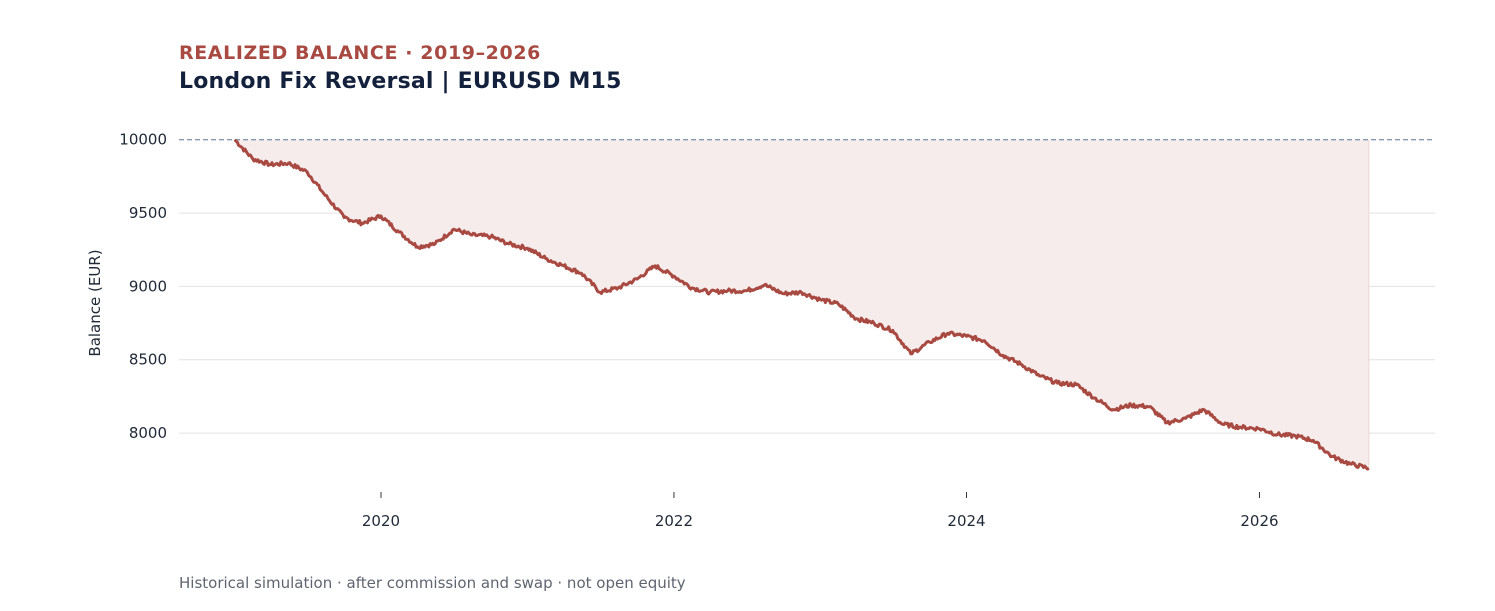 The height and width of the screenshot is (611, 1495). I want to click on x-tick-label: 2020, so click(381, 521).